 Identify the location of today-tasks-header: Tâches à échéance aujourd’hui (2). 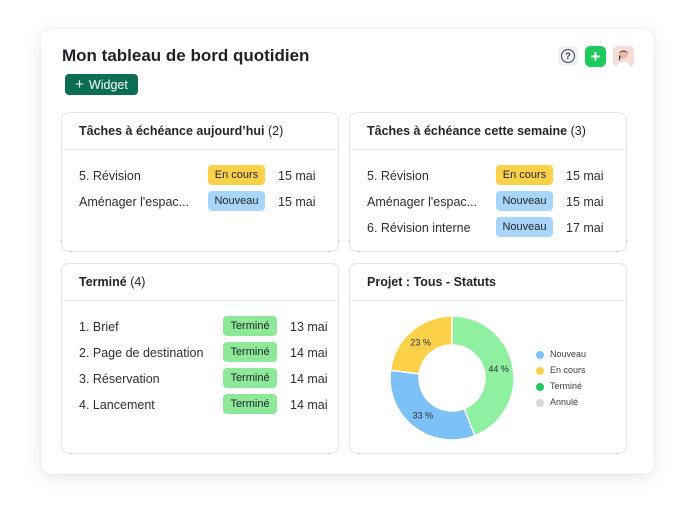
(200, 131).